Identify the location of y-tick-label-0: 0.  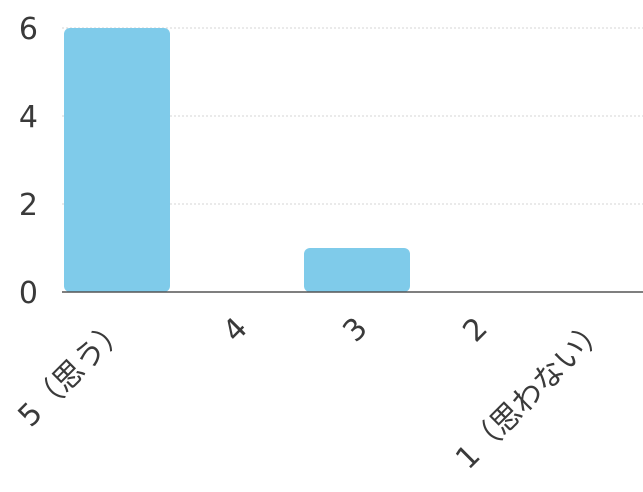
(28, 293).